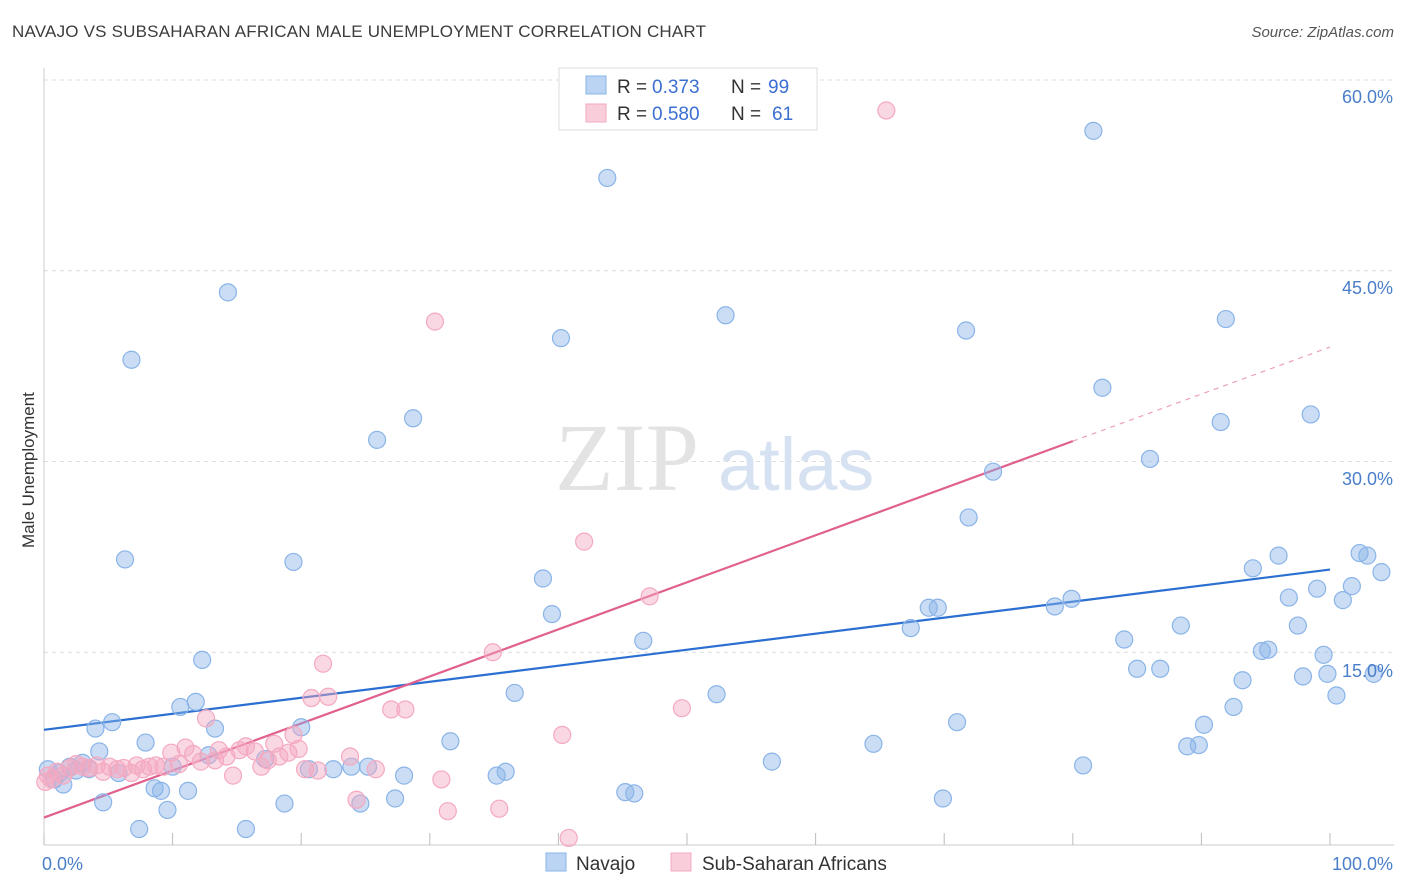 The image size is (1406, 892). What do you see at coordinates (688, 99) in the screenshot?
I see `legend: R = 0.373 N = 99 R = 0.580 N = 61` at bounding box center [688, 99].